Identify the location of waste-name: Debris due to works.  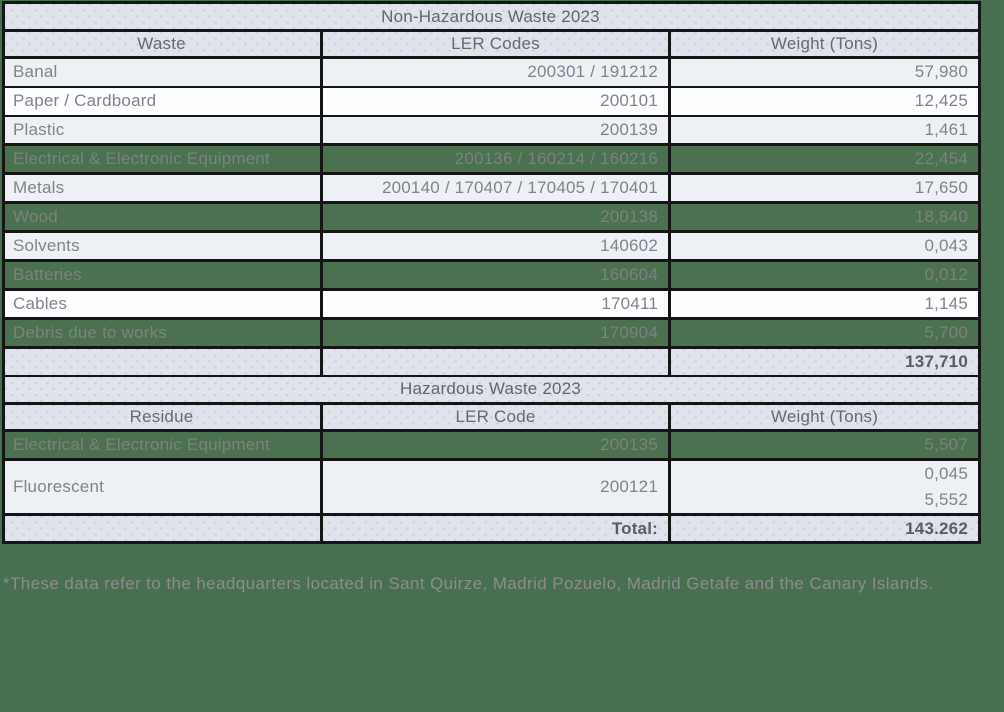
(162, 333).